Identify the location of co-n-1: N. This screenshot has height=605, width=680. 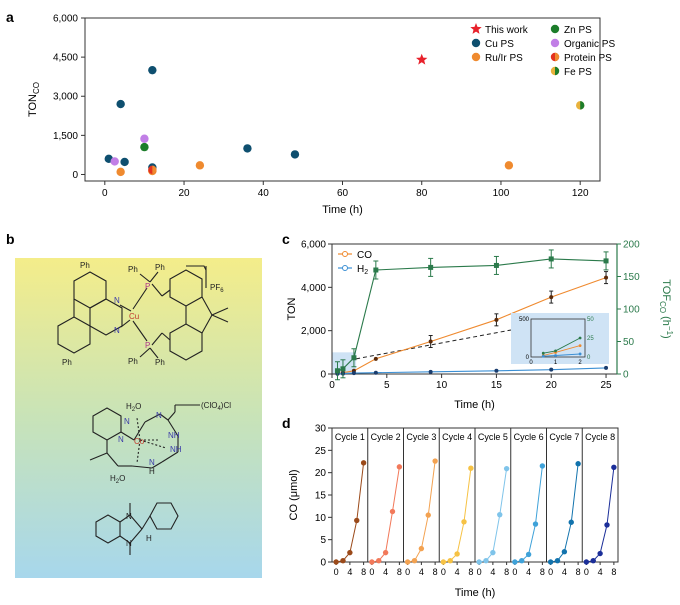
(121, 439).